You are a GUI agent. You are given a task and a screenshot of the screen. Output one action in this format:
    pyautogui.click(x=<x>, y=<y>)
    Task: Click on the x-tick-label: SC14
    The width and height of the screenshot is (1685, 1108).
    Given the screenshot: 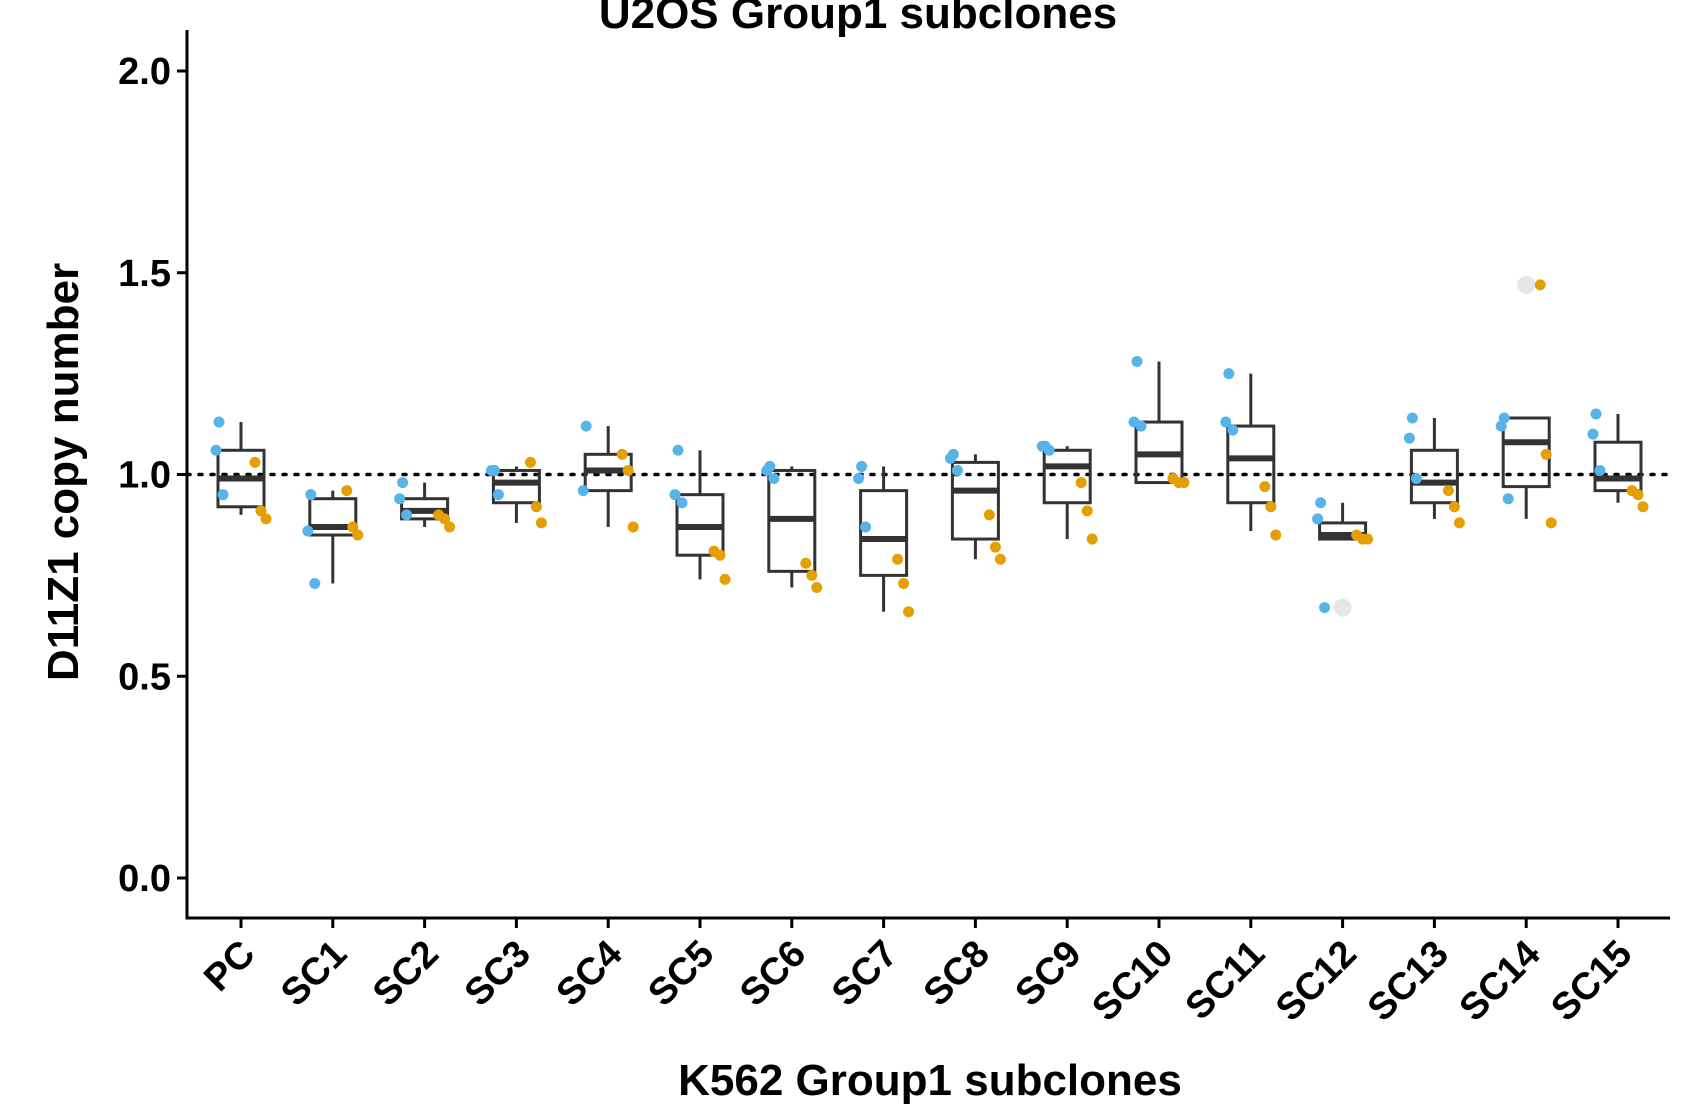 What is the action you would take?
    pyautogui.click(x=1500, y=981)
    